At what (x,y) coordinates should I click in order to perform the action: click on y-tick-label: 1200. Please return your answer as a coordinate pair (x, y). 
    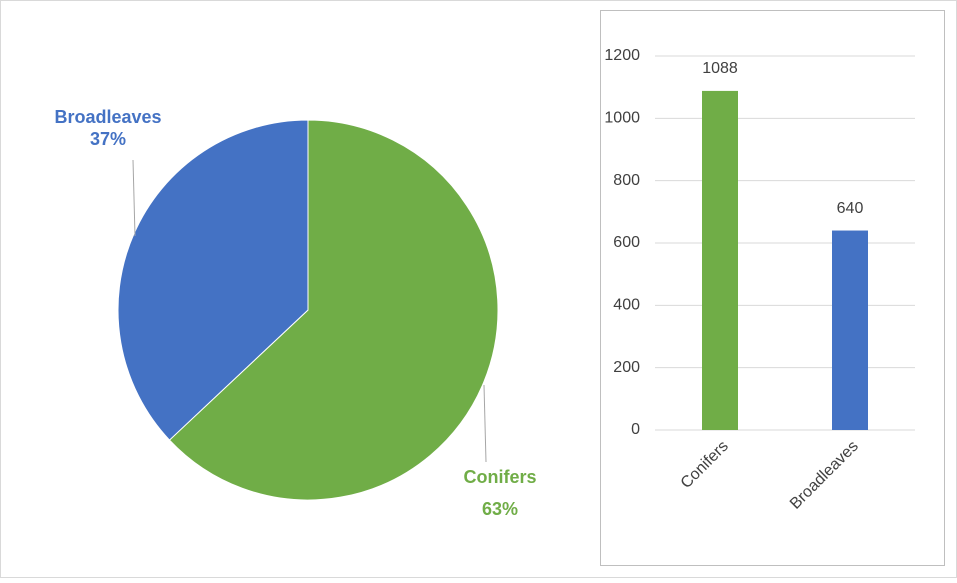
    Looking at the image, I should click on (622, 55).